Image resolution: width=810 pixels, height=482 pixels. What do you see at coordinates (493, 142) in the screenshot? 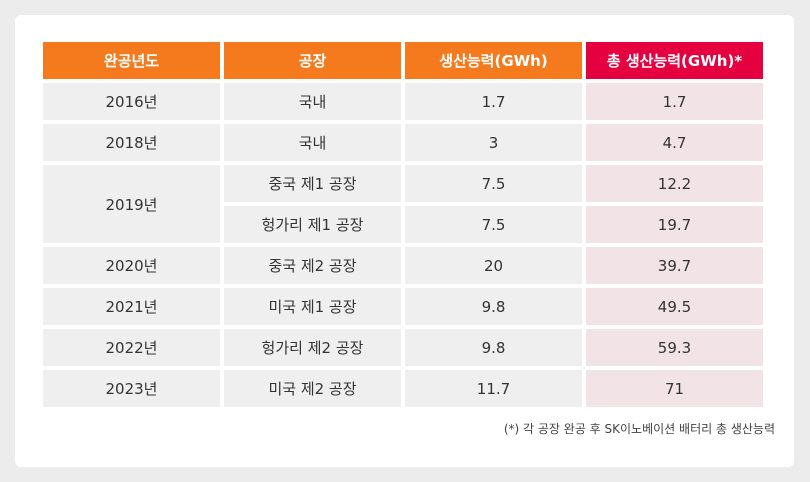
I see `cell-capacity: 3` at bounding box center [493, 142].